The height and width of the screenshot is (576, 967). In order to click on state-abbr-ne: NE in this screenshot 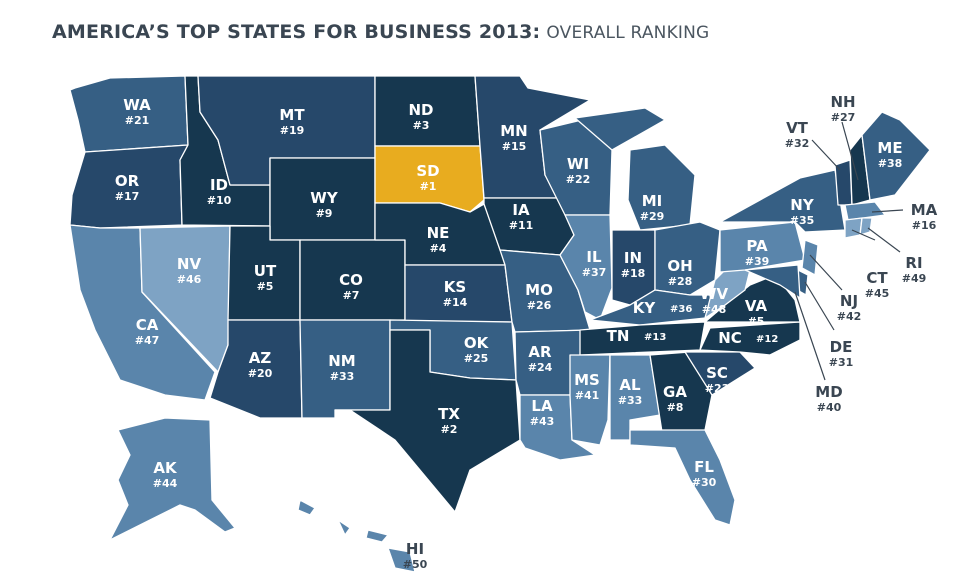, I will do `click(438, 233)`.